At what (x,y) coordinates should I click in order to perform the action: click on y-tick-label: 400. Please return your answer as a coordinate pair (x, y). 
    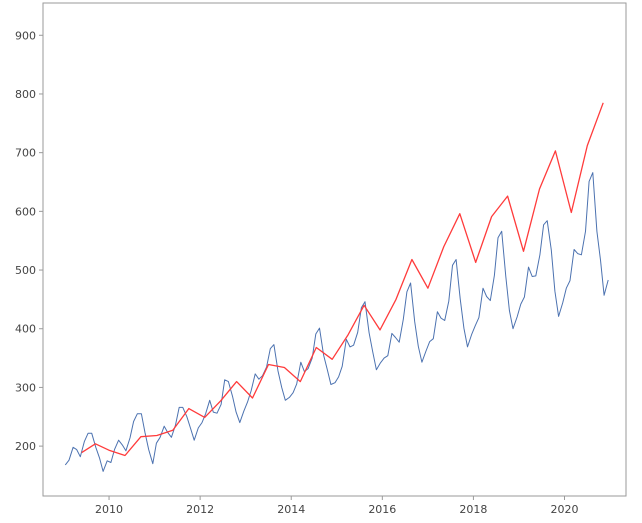
    Looking at the image, I should click on (25, 329).